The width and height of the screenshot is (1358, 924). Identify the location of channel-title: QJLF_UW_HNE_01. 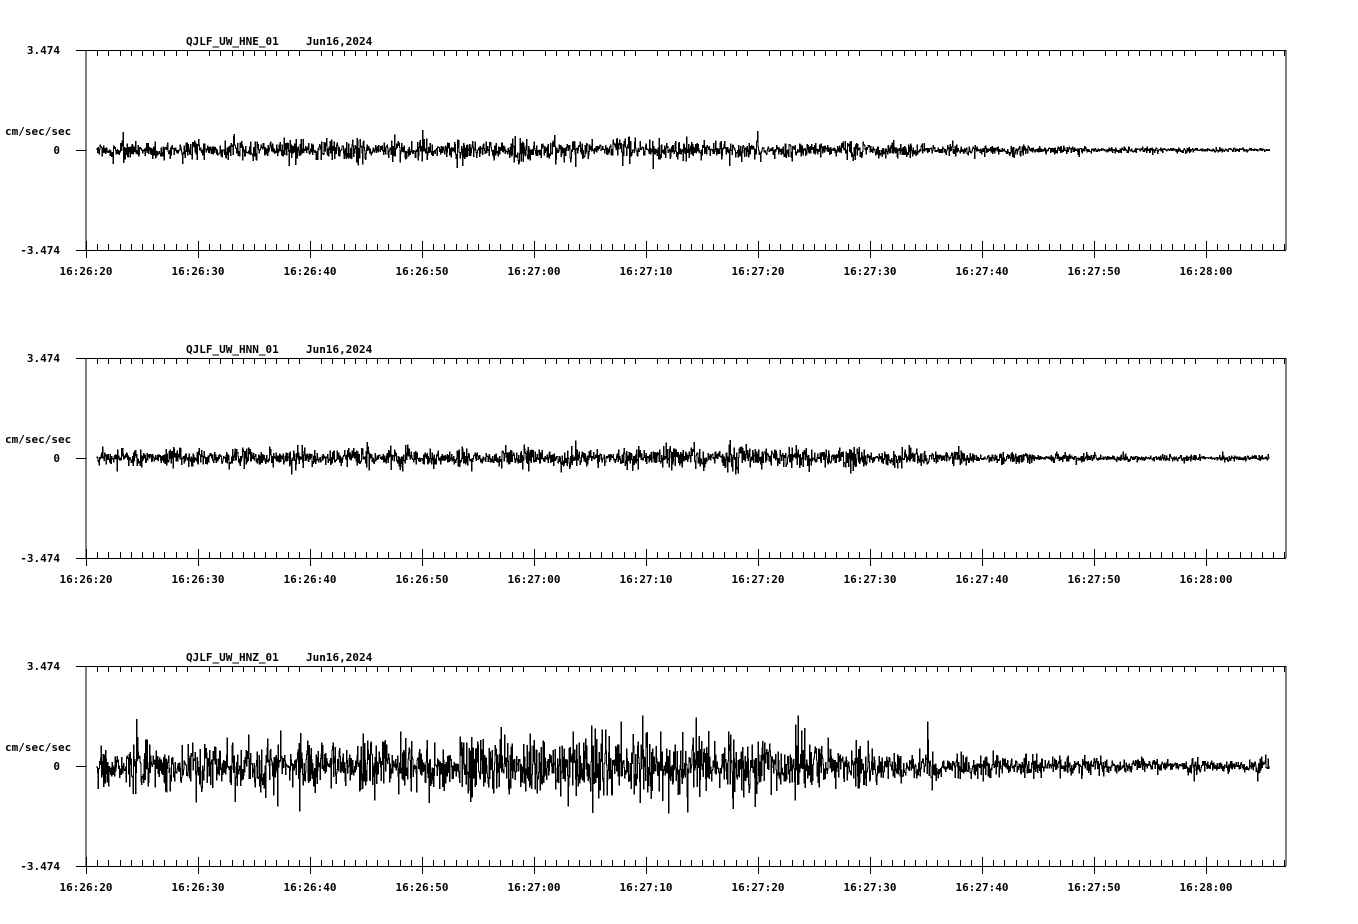
(232, 41).